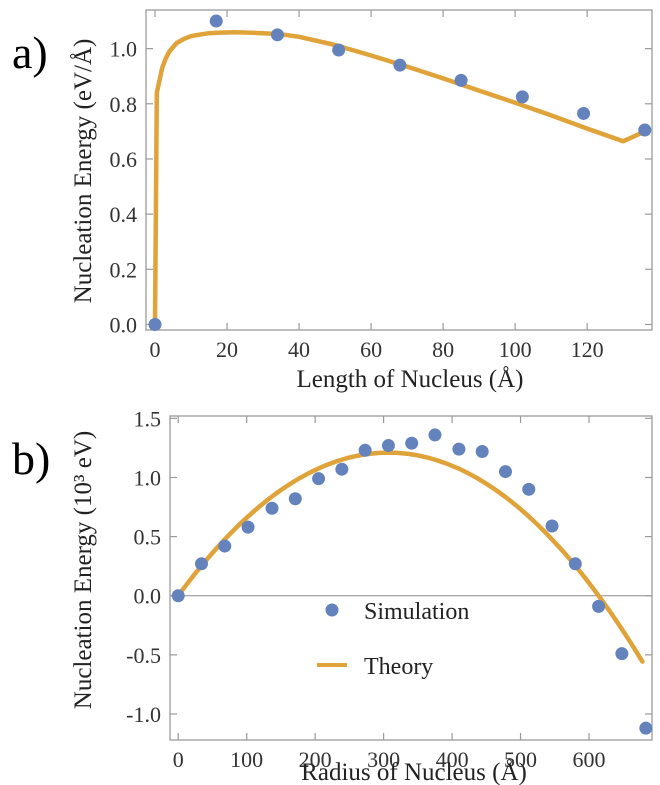 The height and width of the screenshot is (785, 660). Describe the element at coordinates (124, 324) in the screenshot. I see `a-y-tick-label: 0.0` at that location.